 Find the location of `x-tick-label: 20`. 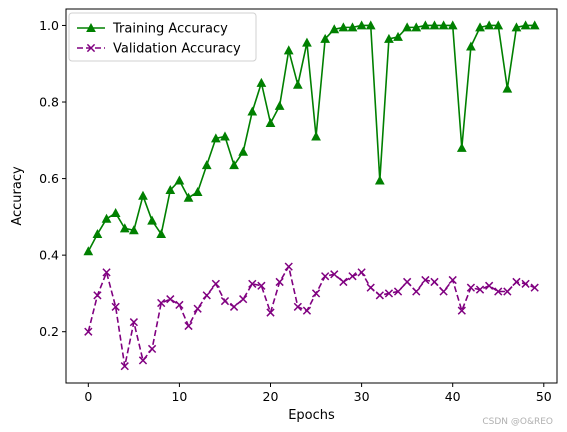

x-tick-label: 20 is located at coordinates (271, 396).